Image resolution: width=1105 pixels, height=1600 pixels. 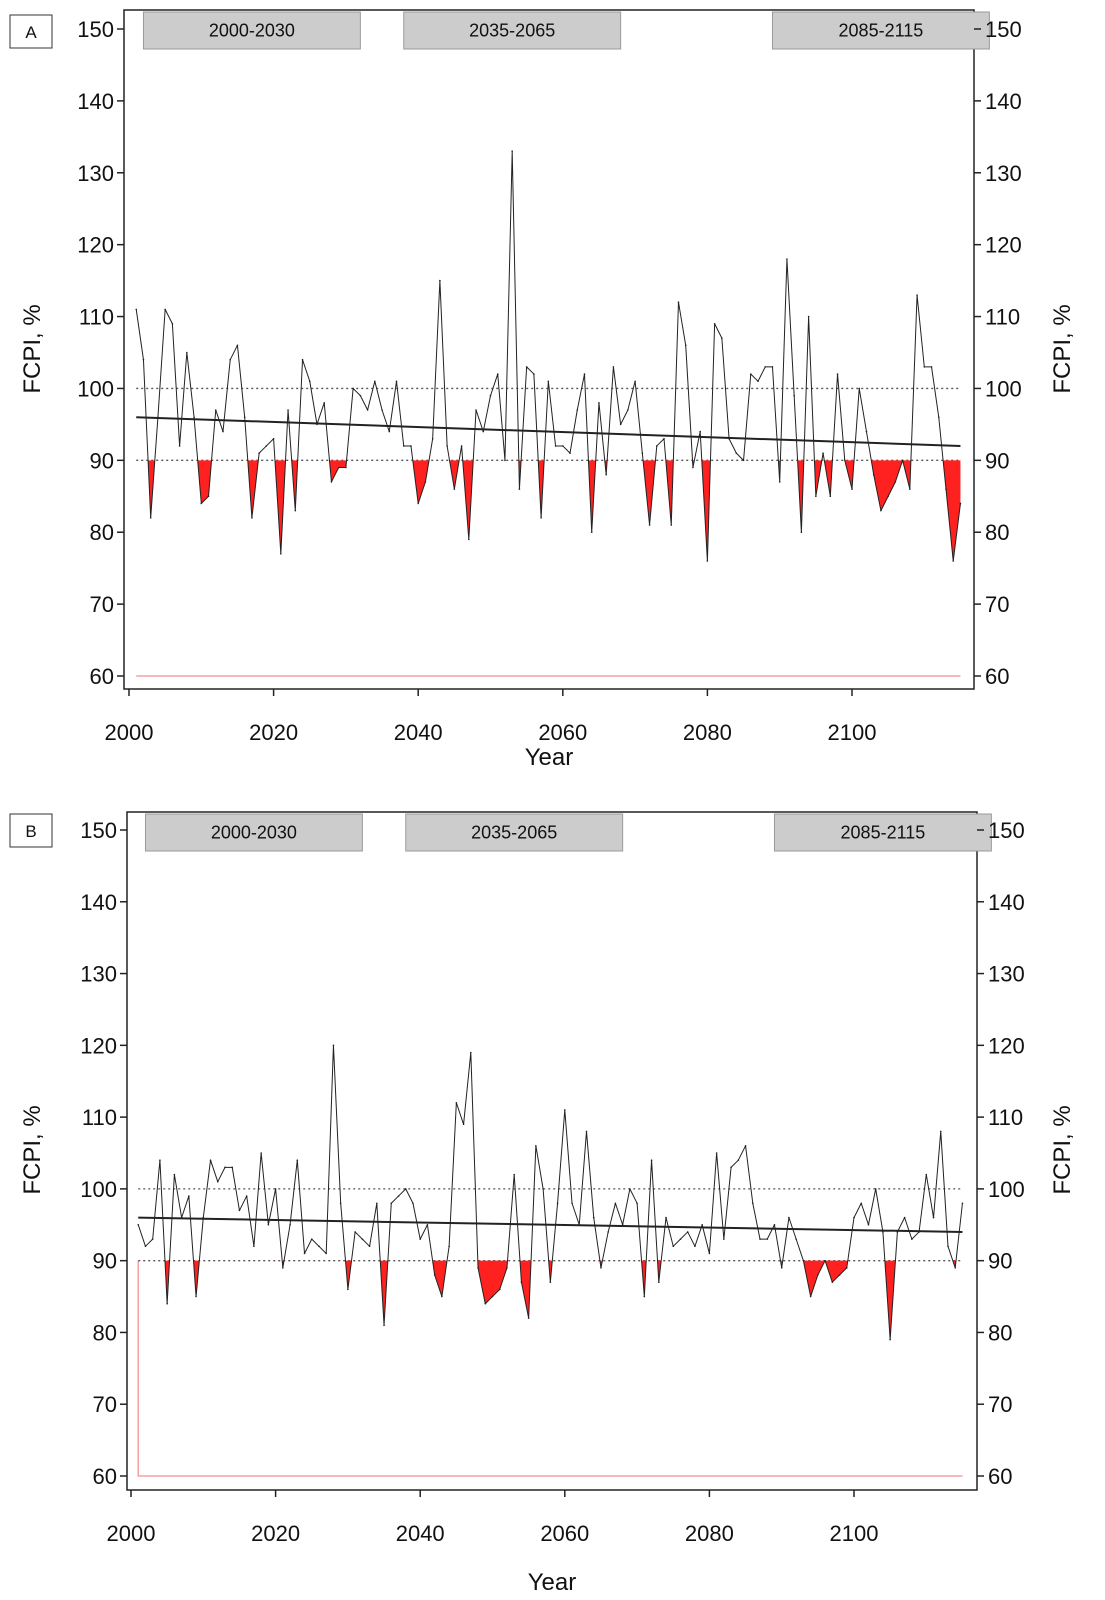 I want to click on period-label: 2085-2115, so click(x=883, y=833).